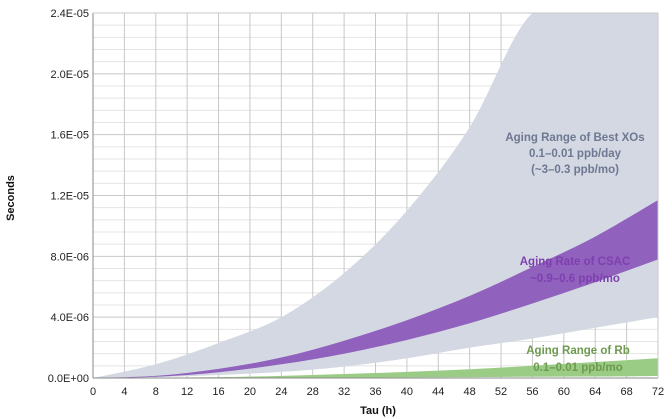  What do you see at coordinates (11, 198) in the screenshot?
I see `y-axis-title: Seconds` at bounding box center [11, 198].